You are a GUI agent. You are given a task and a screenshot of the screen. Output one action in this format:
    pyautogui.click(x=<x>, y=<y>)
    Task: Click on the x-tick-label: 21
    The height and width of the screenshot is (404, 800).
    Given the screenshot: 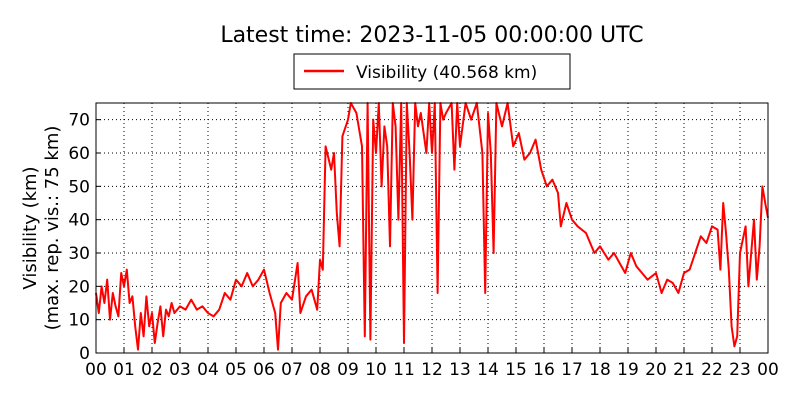 What is the action you would take?
    pyautogui.click(x=684, y=370)
    